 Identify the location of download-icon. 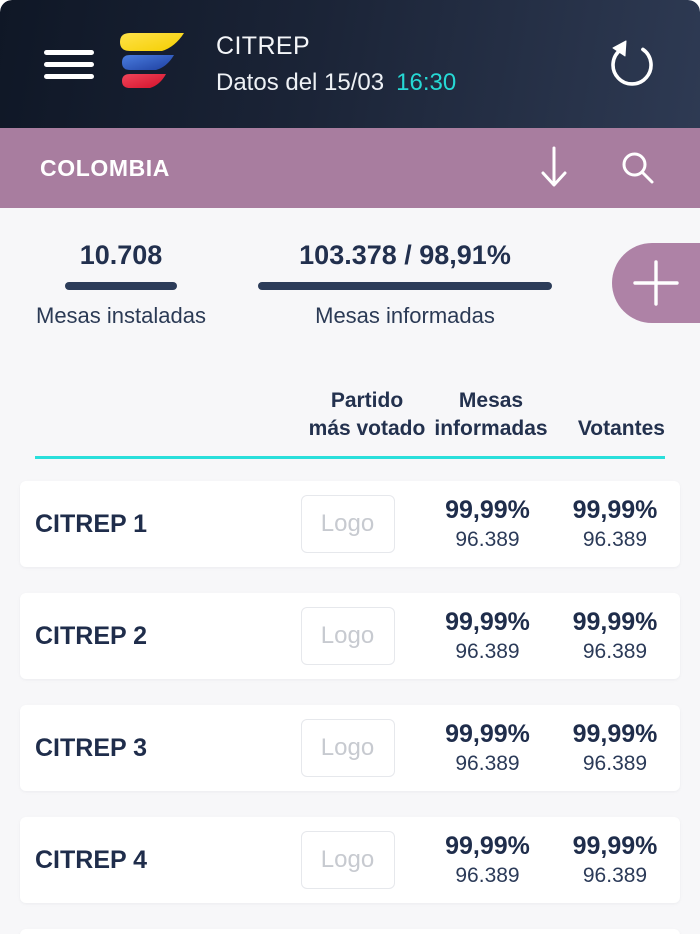
(554, 168).